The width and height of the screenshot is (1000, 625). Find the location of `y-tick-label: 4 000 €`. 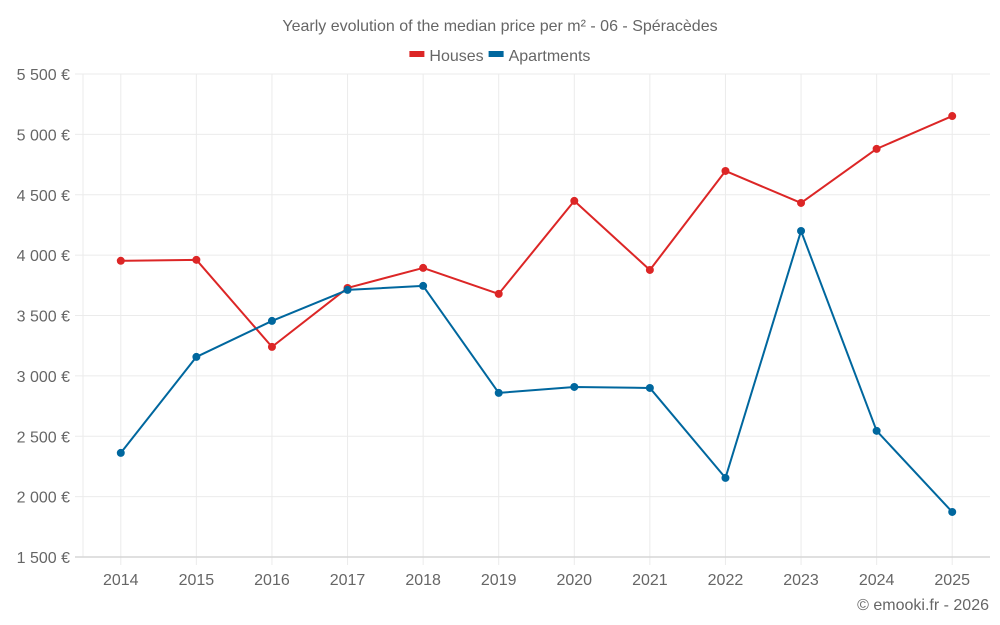

y-tick-label: 4 000 € is located at coordinates (43, 256).